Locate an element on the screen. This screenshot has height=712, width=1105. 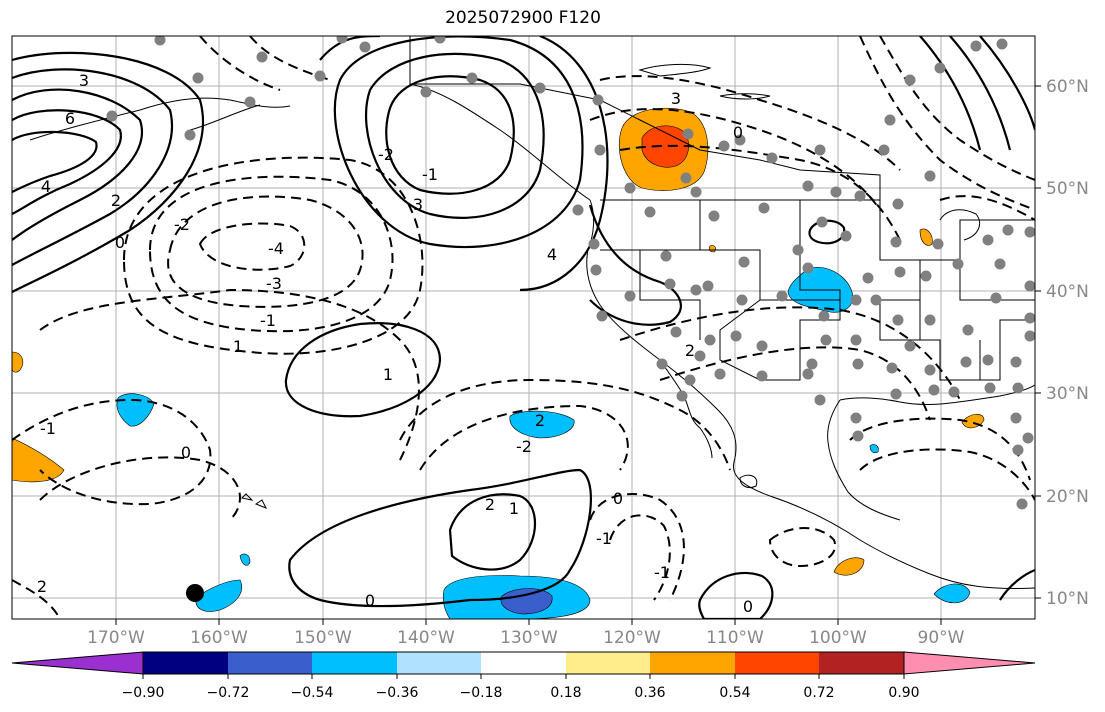
positive-anomaly-central-america is located at coordinates (849, 566).